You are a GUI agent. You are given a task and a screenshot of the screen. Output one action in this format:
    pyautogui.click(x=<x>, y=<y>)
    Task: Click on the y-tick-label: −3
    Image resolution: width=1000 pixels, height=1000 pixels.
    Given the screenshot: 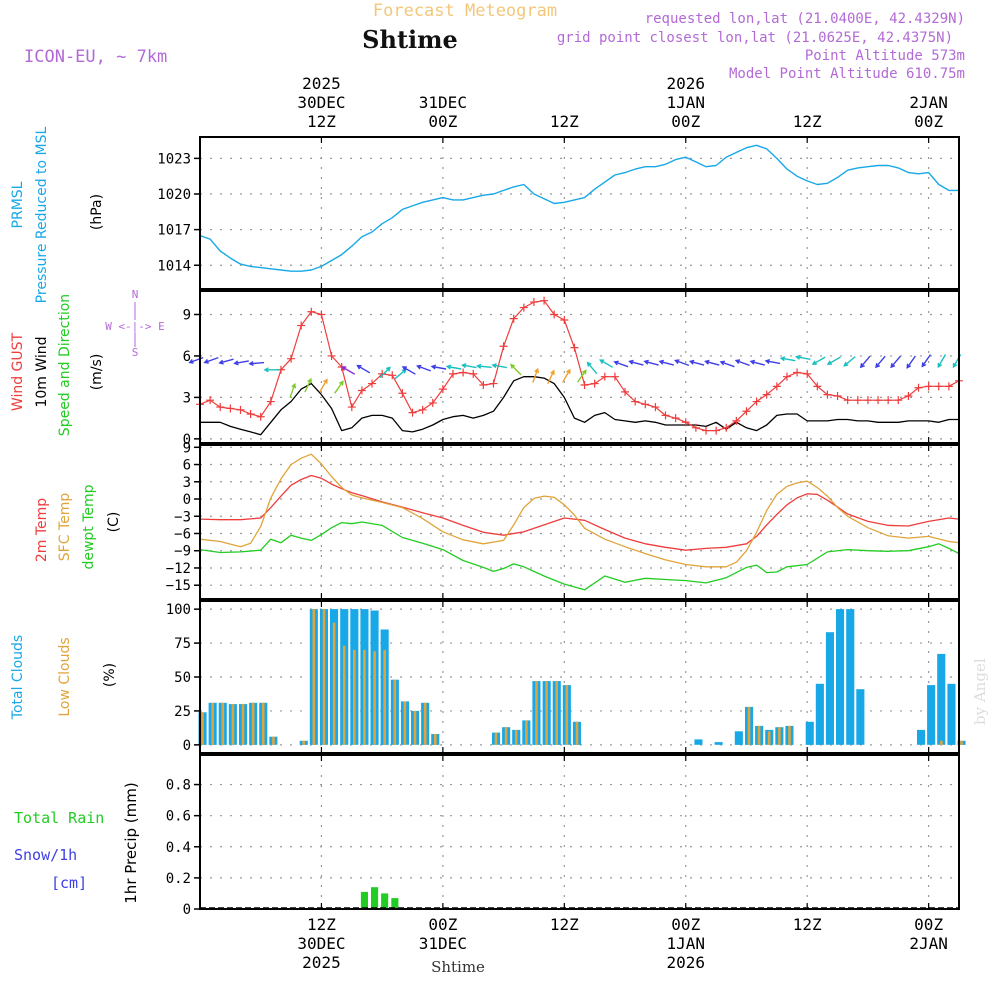 What is the action you would take?
    pyautogui.click(x=182, y=517)
    